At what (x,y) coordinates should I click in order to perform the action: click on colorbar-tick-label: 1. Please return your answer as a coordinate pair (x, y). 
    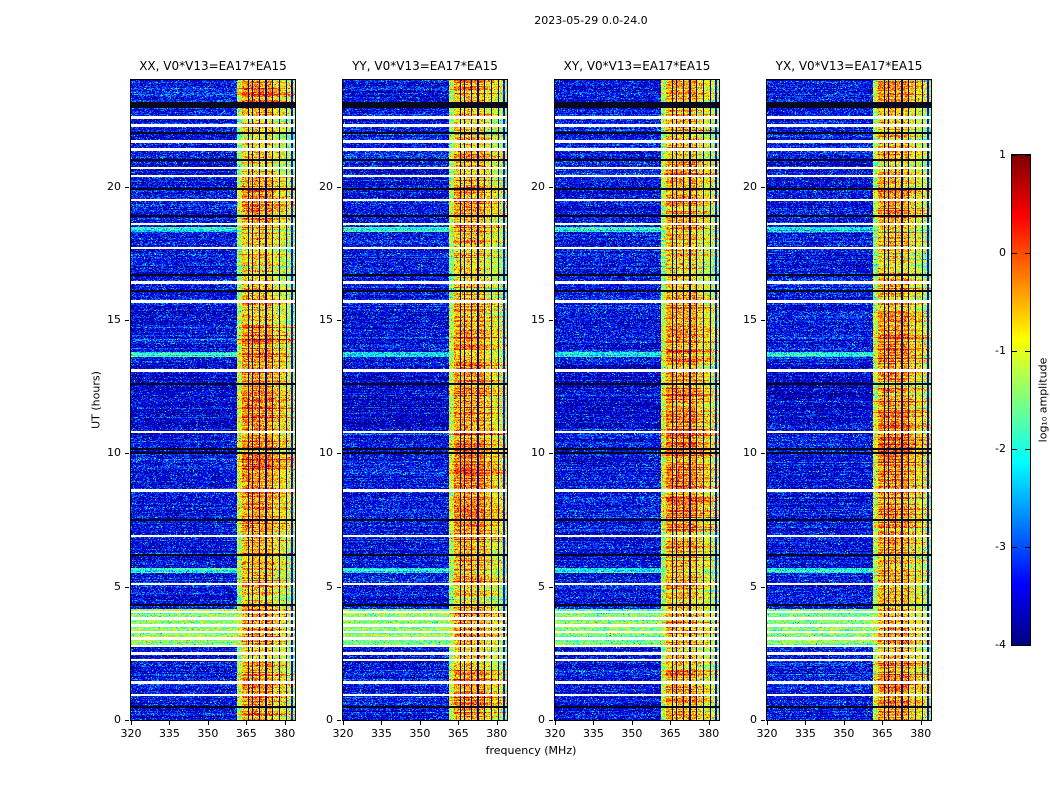
    Looking at the image, I should click on (1002, 154).